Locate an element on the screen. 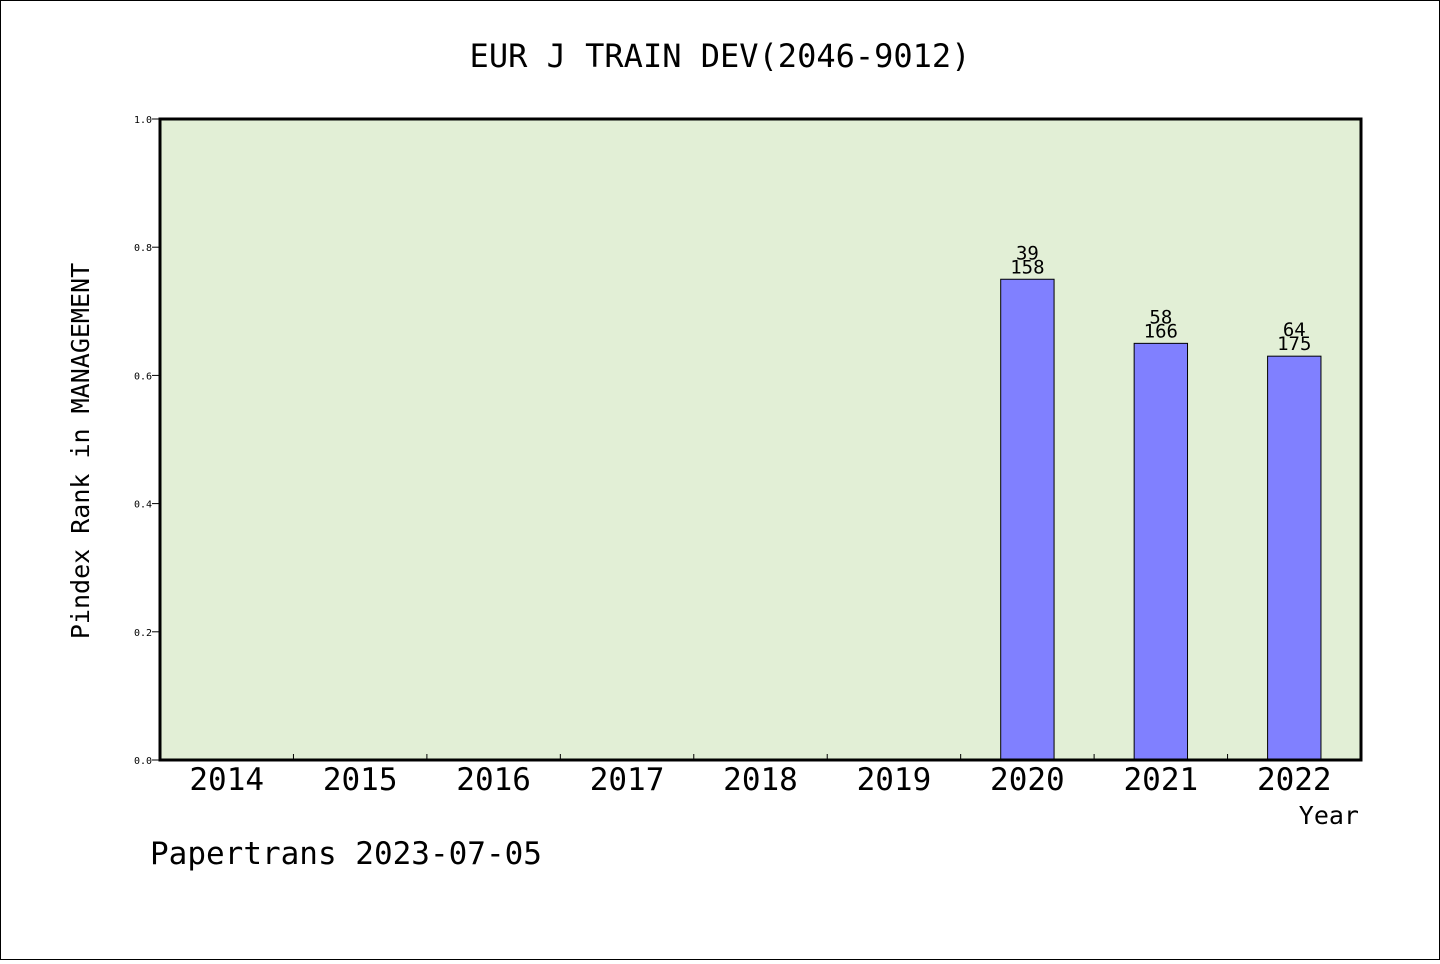 The width and height of the screenshot is (1440, 964). footer-text: Papertrans 2023-07-05 is located at coordinates (346, 854).